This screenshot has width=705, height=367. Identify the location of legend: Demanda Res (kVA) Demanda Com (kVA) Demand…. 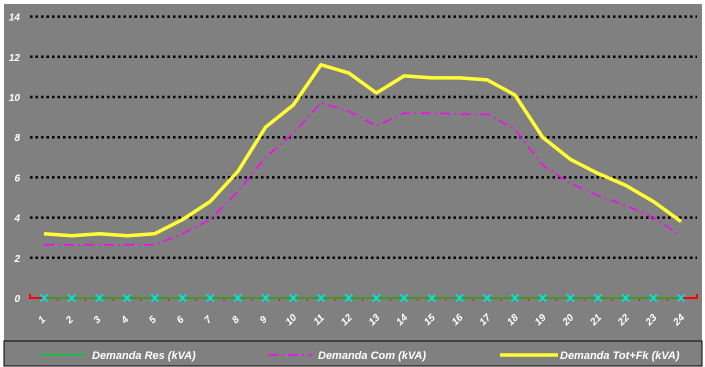
(360, 356).